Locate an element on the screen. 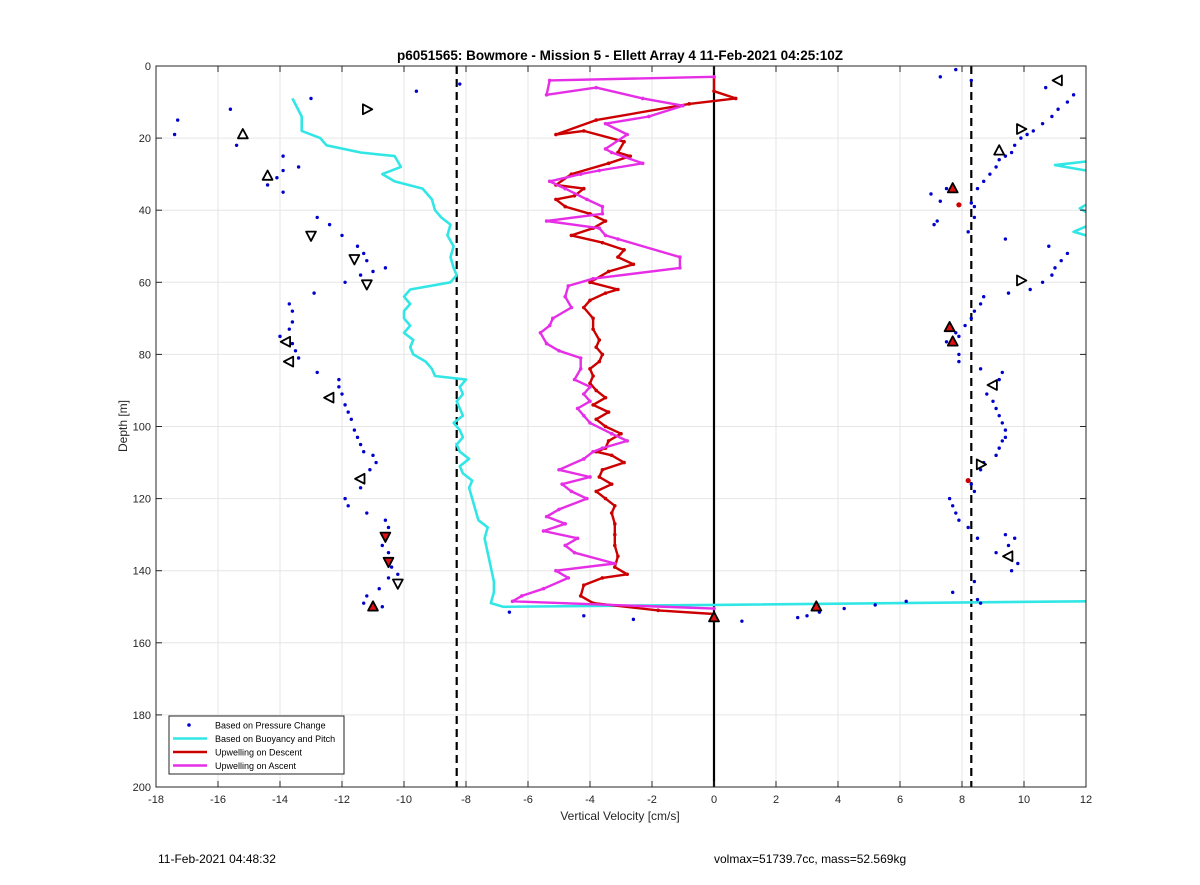 This screenshot has height=885, width=1200. legend-label: Based on Pressure Change is located at coordinates (270, 726).